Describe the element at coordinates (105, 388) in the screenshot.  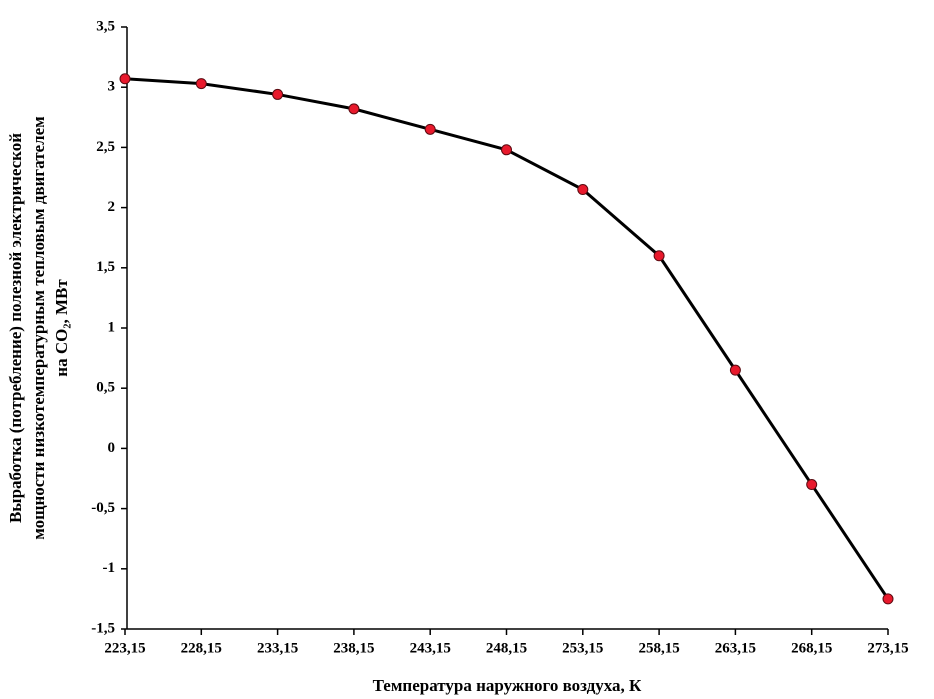
I see `y-tick-label: 0,5` at that location.